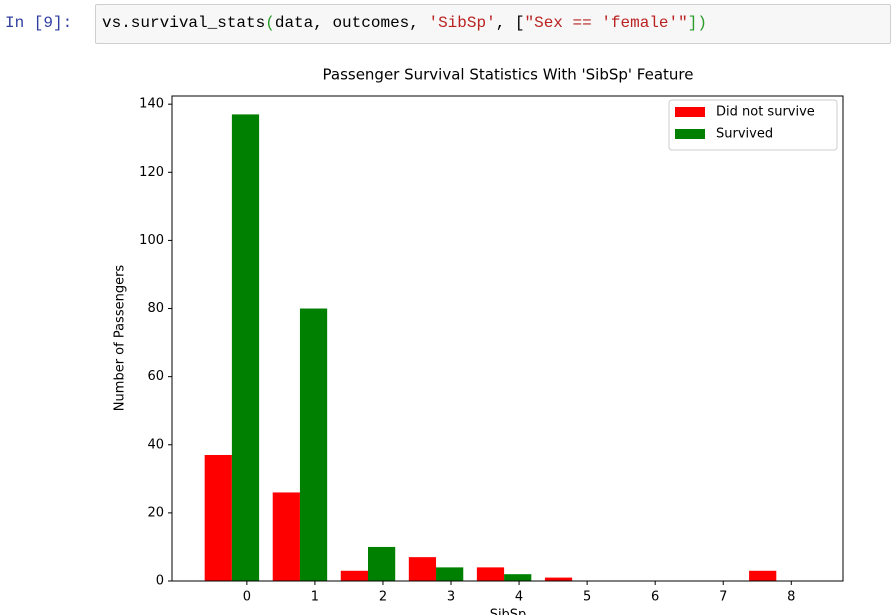  Describe the element at coordinates (697, 23) in the screenshot. I see `code-token: ])` at that location.